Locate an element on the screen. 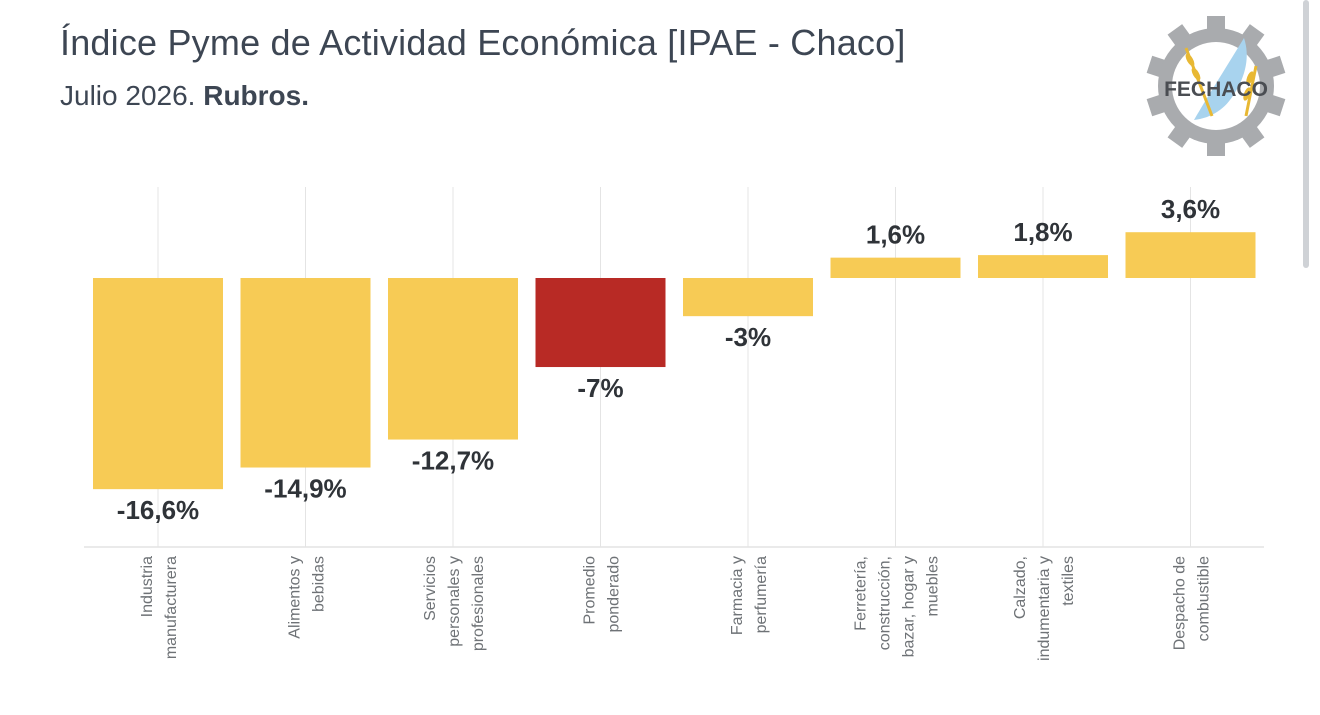  data-label: 1,6% is located at coordinates (895, 235).